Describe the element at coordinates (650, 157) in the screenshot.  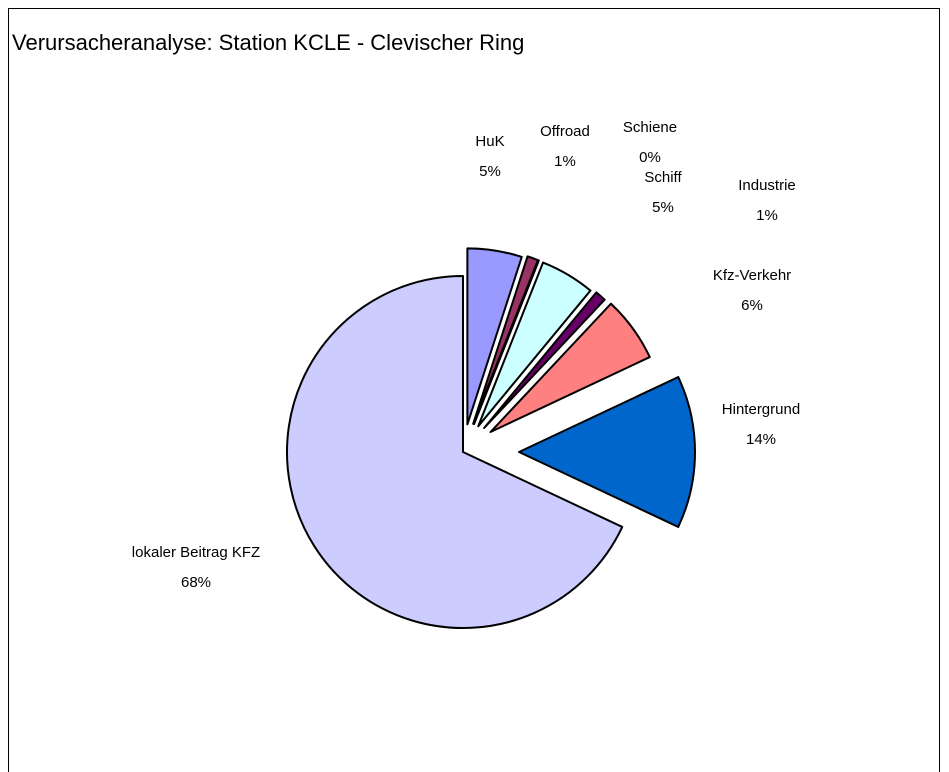
I see `slice-value-label: 0%` at that location.